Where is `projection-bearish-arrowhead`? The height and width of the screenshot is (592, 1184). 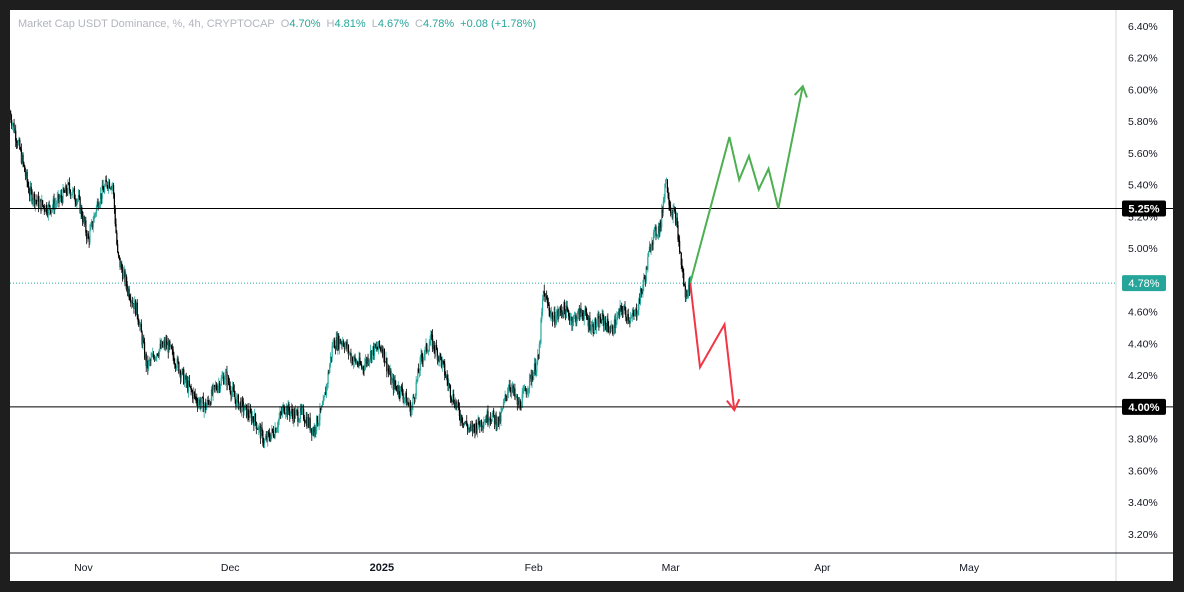 projection-bearish-arrowhead is located at coordinates (733, 405).